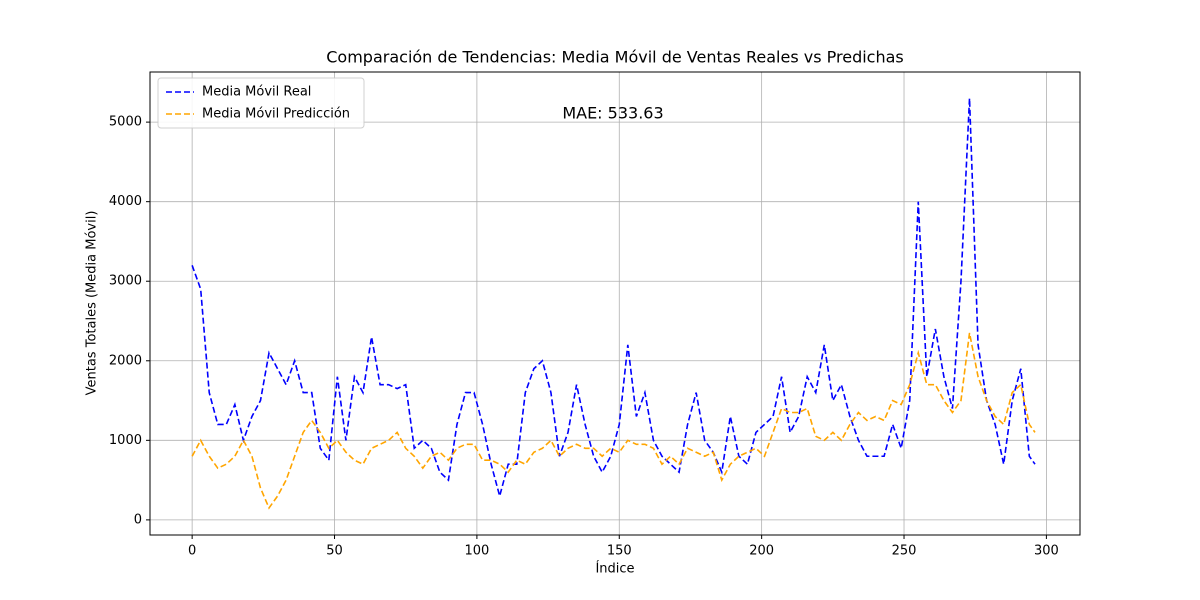 The width and height of the screenshot is (1200, 600). I want to click on legend-label: Media Móvil Predicción, so click(276, 114).